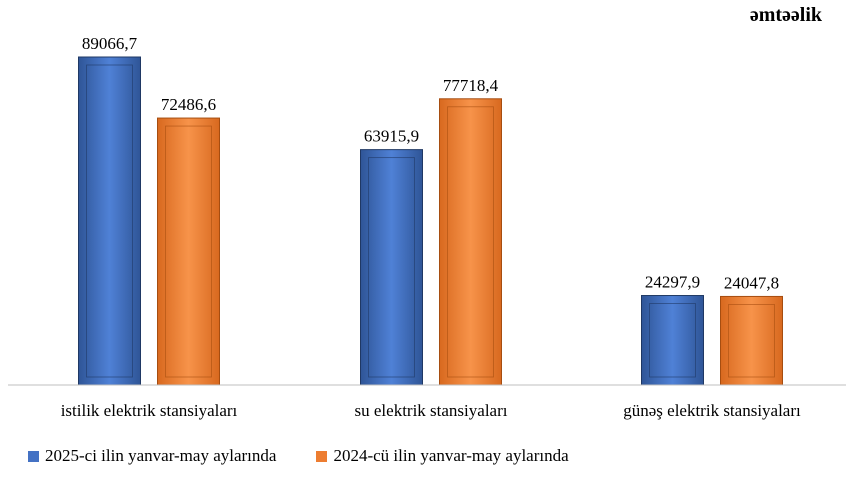 This screenshot has height=478, width=846. Describe the element at coordinates (33, 456) in the screenshot. I see `legend-swatch-blue` at that location.